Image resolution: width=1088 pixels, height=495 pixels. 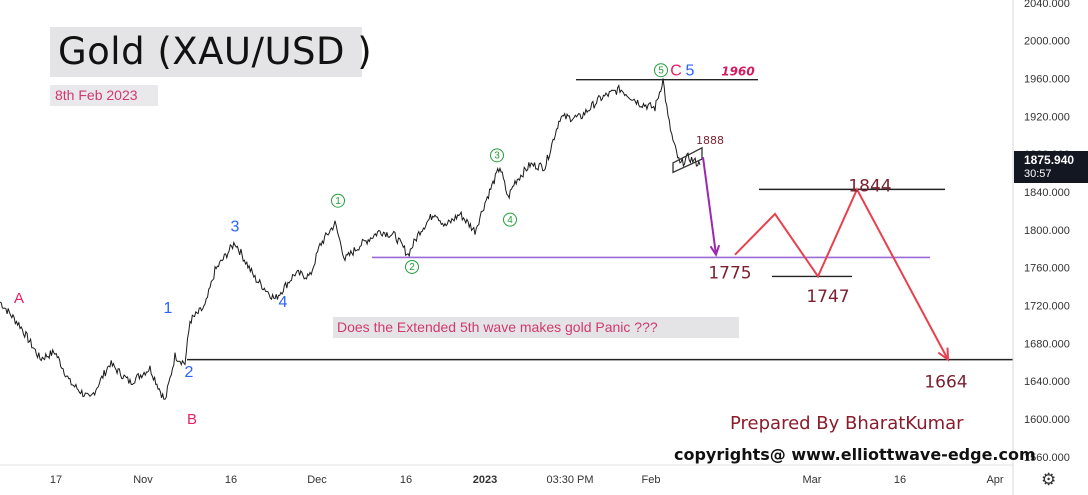 I want to click on wave-label: 3, so click(x=235, y=226).